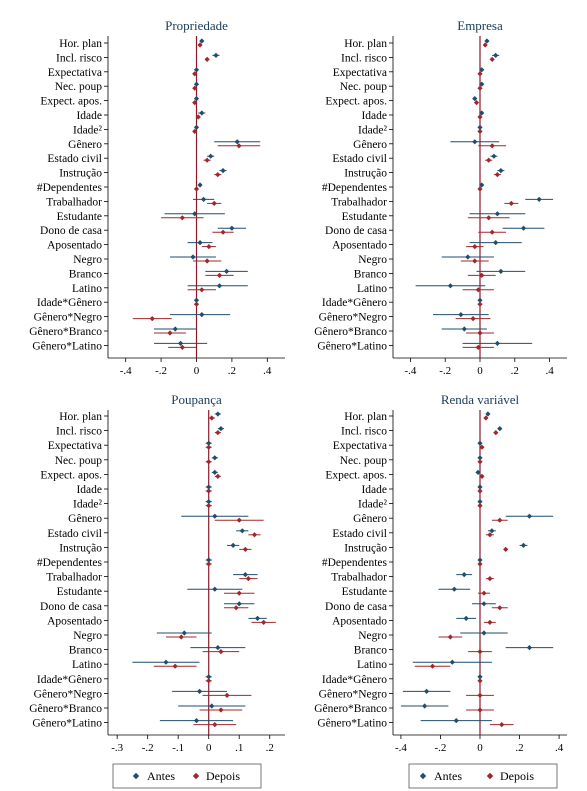 The height and width of the screenshot is (791, 587). Describe the element at coordinates (490, 776) in the screenshot. I see `legend-right-depois-marker` at that location.